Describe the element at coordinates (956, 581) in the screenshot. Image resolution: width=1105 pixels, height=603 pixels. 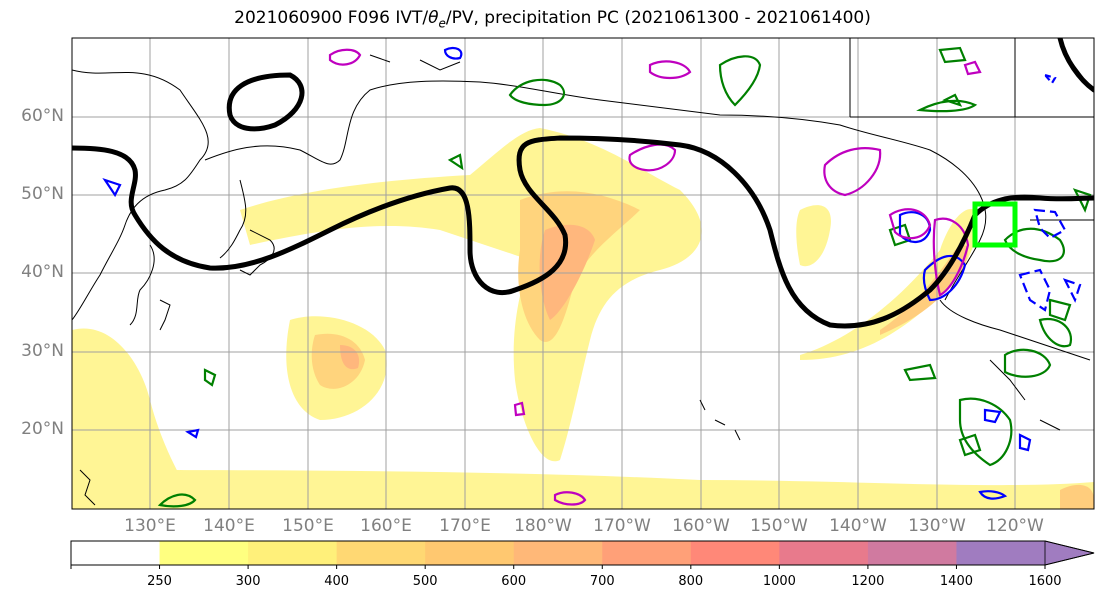
I see `colorbar-label: 1400` at that location.